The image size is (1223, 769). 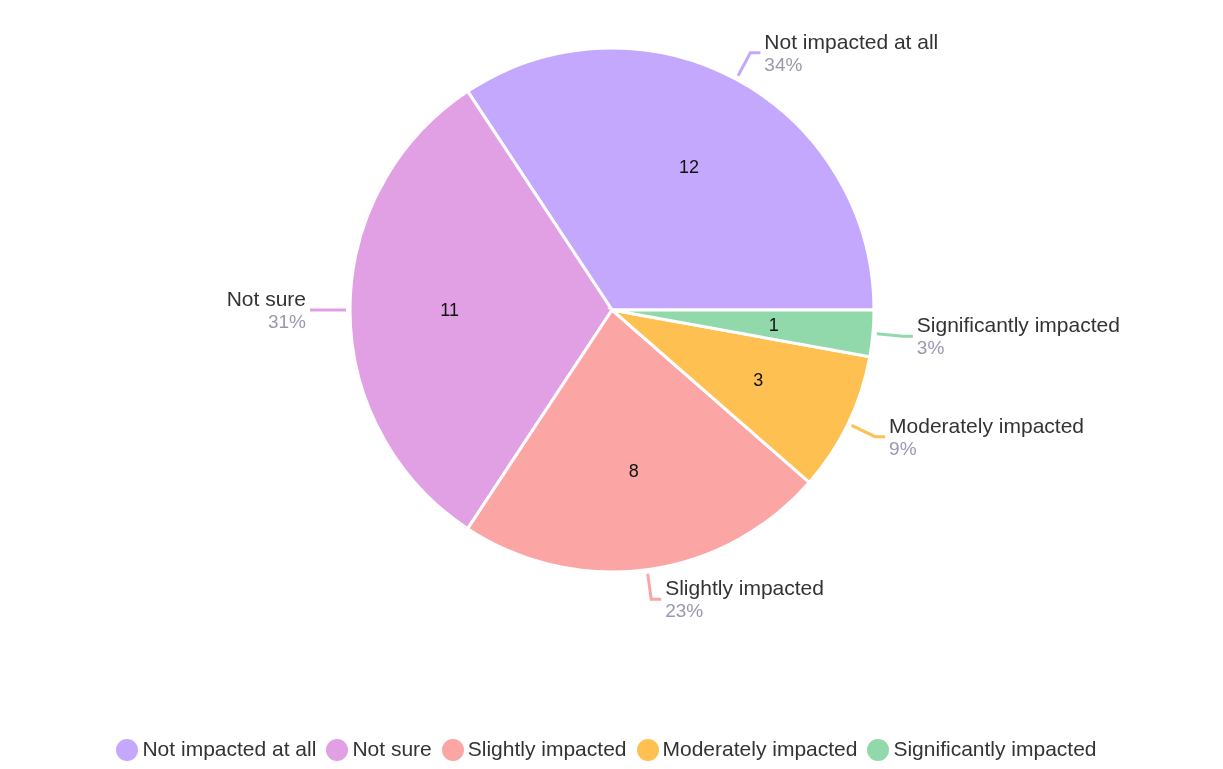 What do you see at coordinates (903, 448) in the screenshot?
I see `text: 9%` at bounding box center [903, 448].